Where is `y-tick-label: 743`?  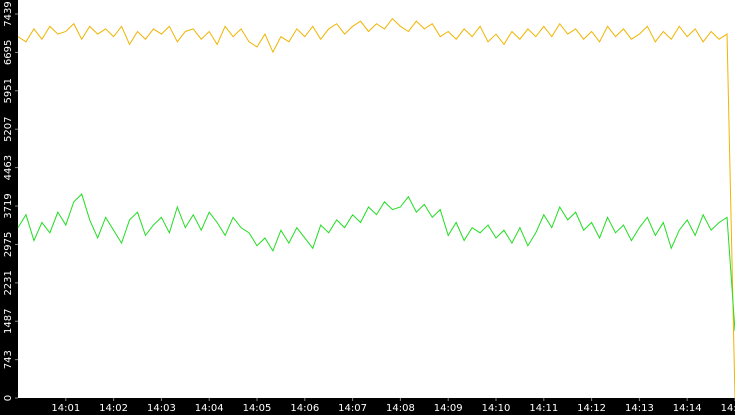
y-tick-label: 743 is located at coordinates (8, 359).